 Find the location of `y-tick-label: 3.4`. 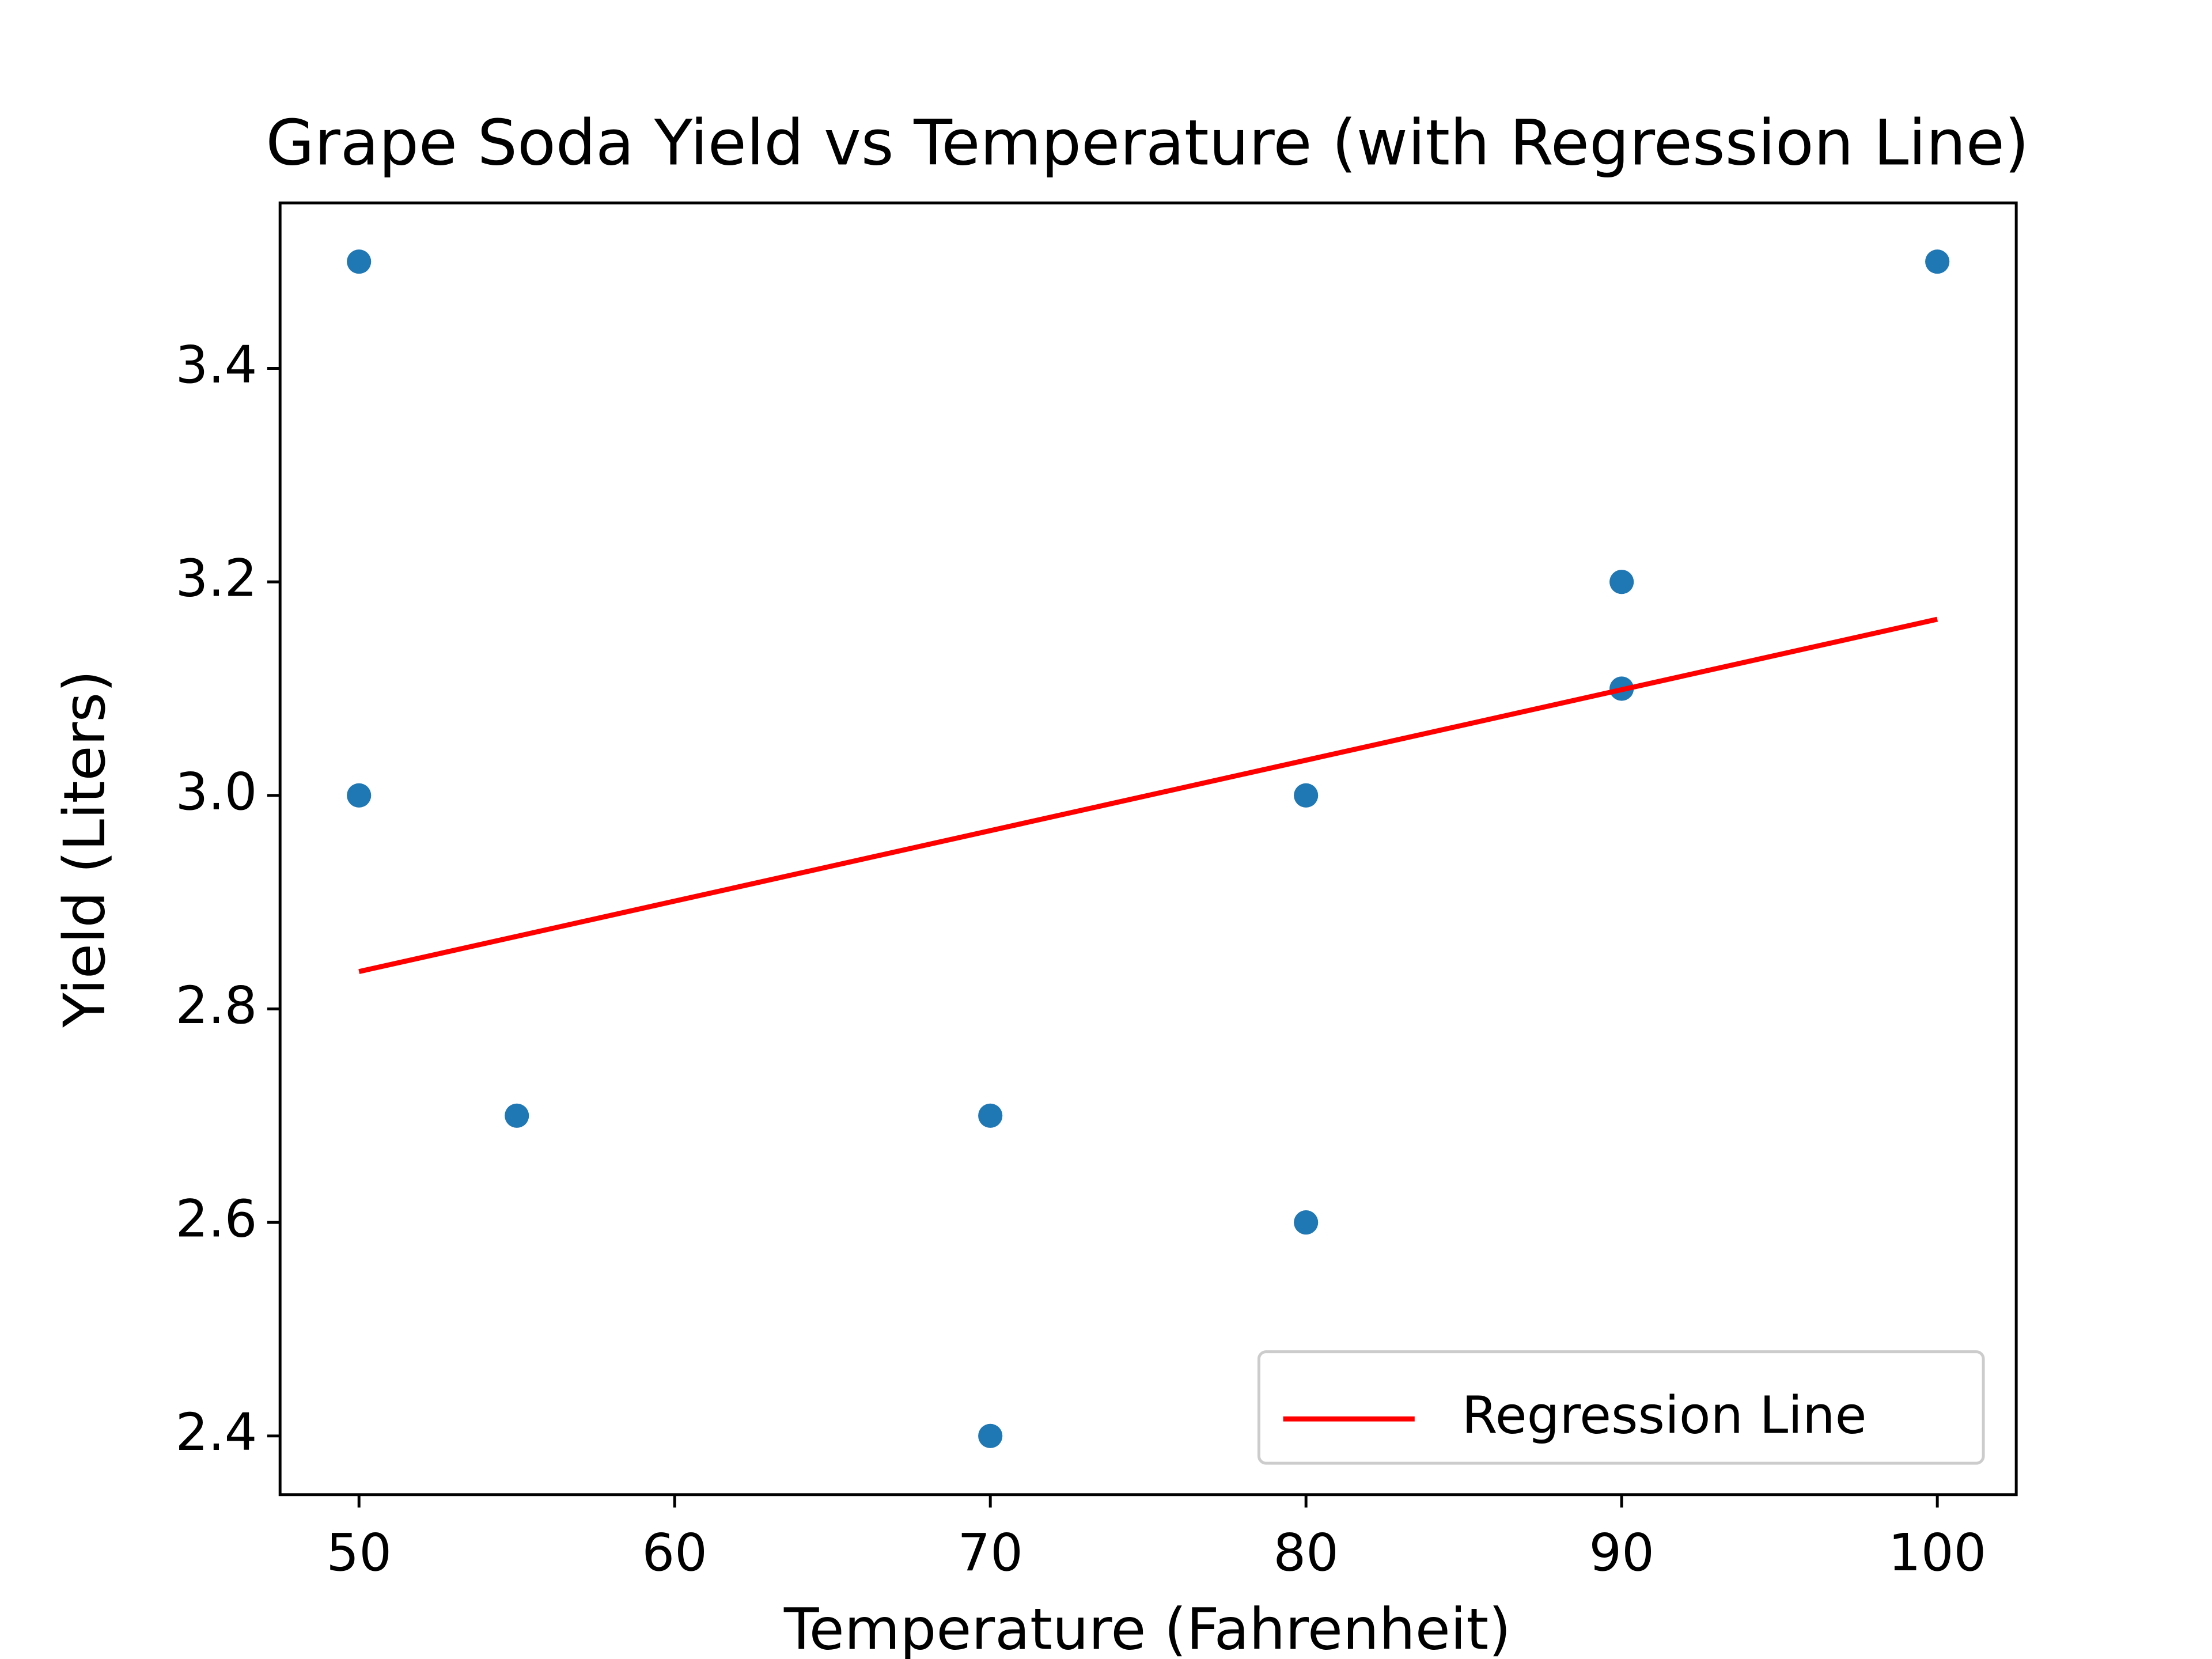

y-tick-label: 3.4 is located at coordinates (216, 365).